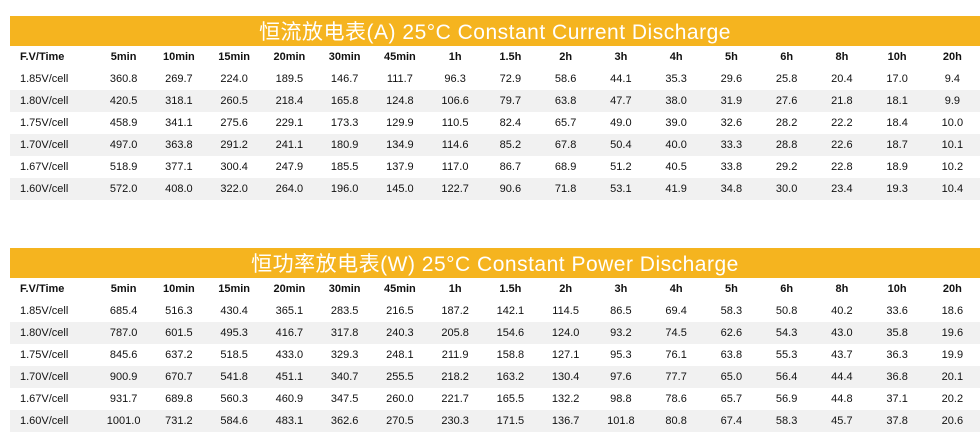 The height and width of the screenshot is (446, 980). I want to click on table-cell: 124.0, so click(566, 333).